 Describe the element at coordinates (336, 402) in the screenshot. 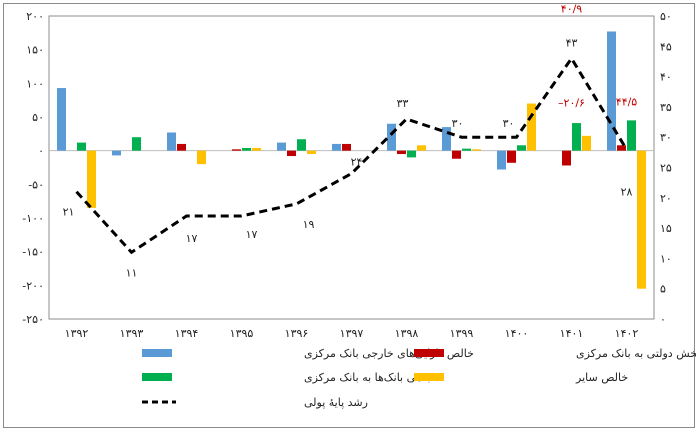

I see `legend-label-line: رشد پایهٔ پولی` at that location.